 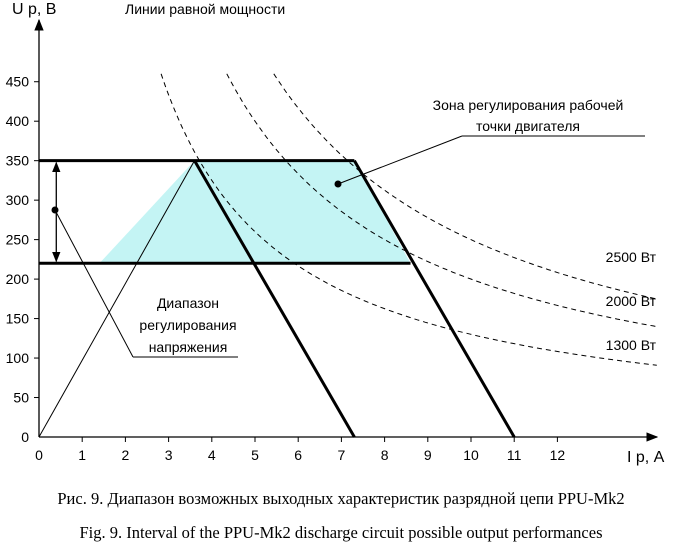 What do you see at coordinates (471, 455) in the screenshot?
I see `x-tick-label: 10` at bounding box center [471, 455].